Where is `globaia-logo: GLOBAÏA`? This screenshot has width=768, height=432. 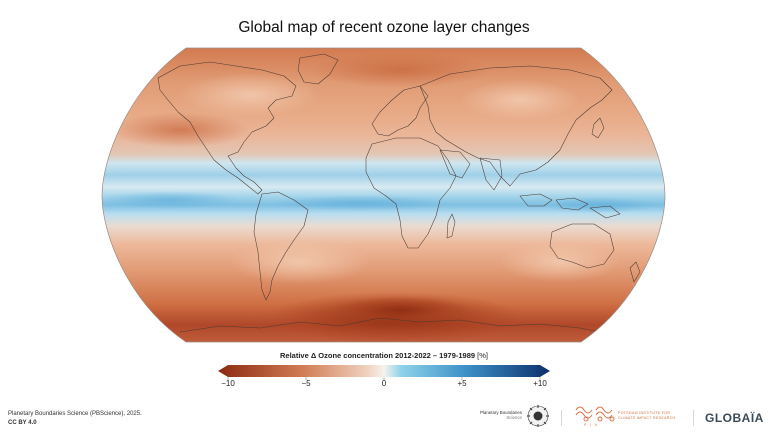
globaia-logo: GLOBAÏA is located at coordinates (734, 418).